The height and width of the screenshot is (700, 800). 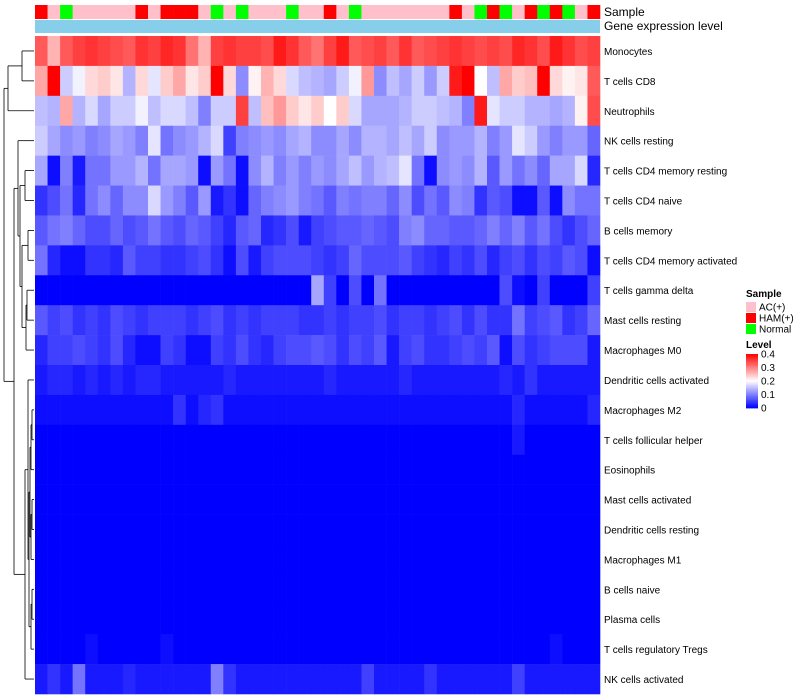 I want to click on level-legend-gradient-step, so click(x=752, y=379).